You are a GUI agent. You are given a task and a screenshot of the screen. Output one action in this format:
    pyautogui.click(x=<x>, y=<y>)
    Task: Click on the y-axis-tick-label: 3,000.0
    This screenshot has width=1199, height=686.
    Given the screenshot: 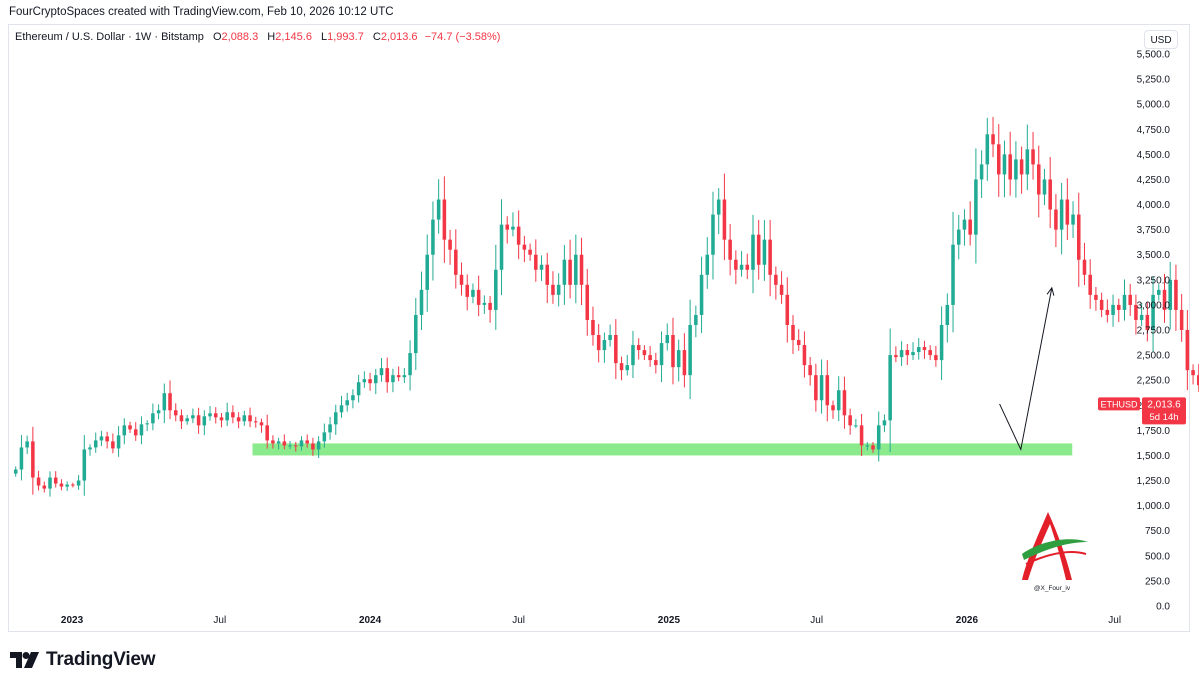 What is the action you would take?
    pyautogui.click(x=1154, y=305)
    